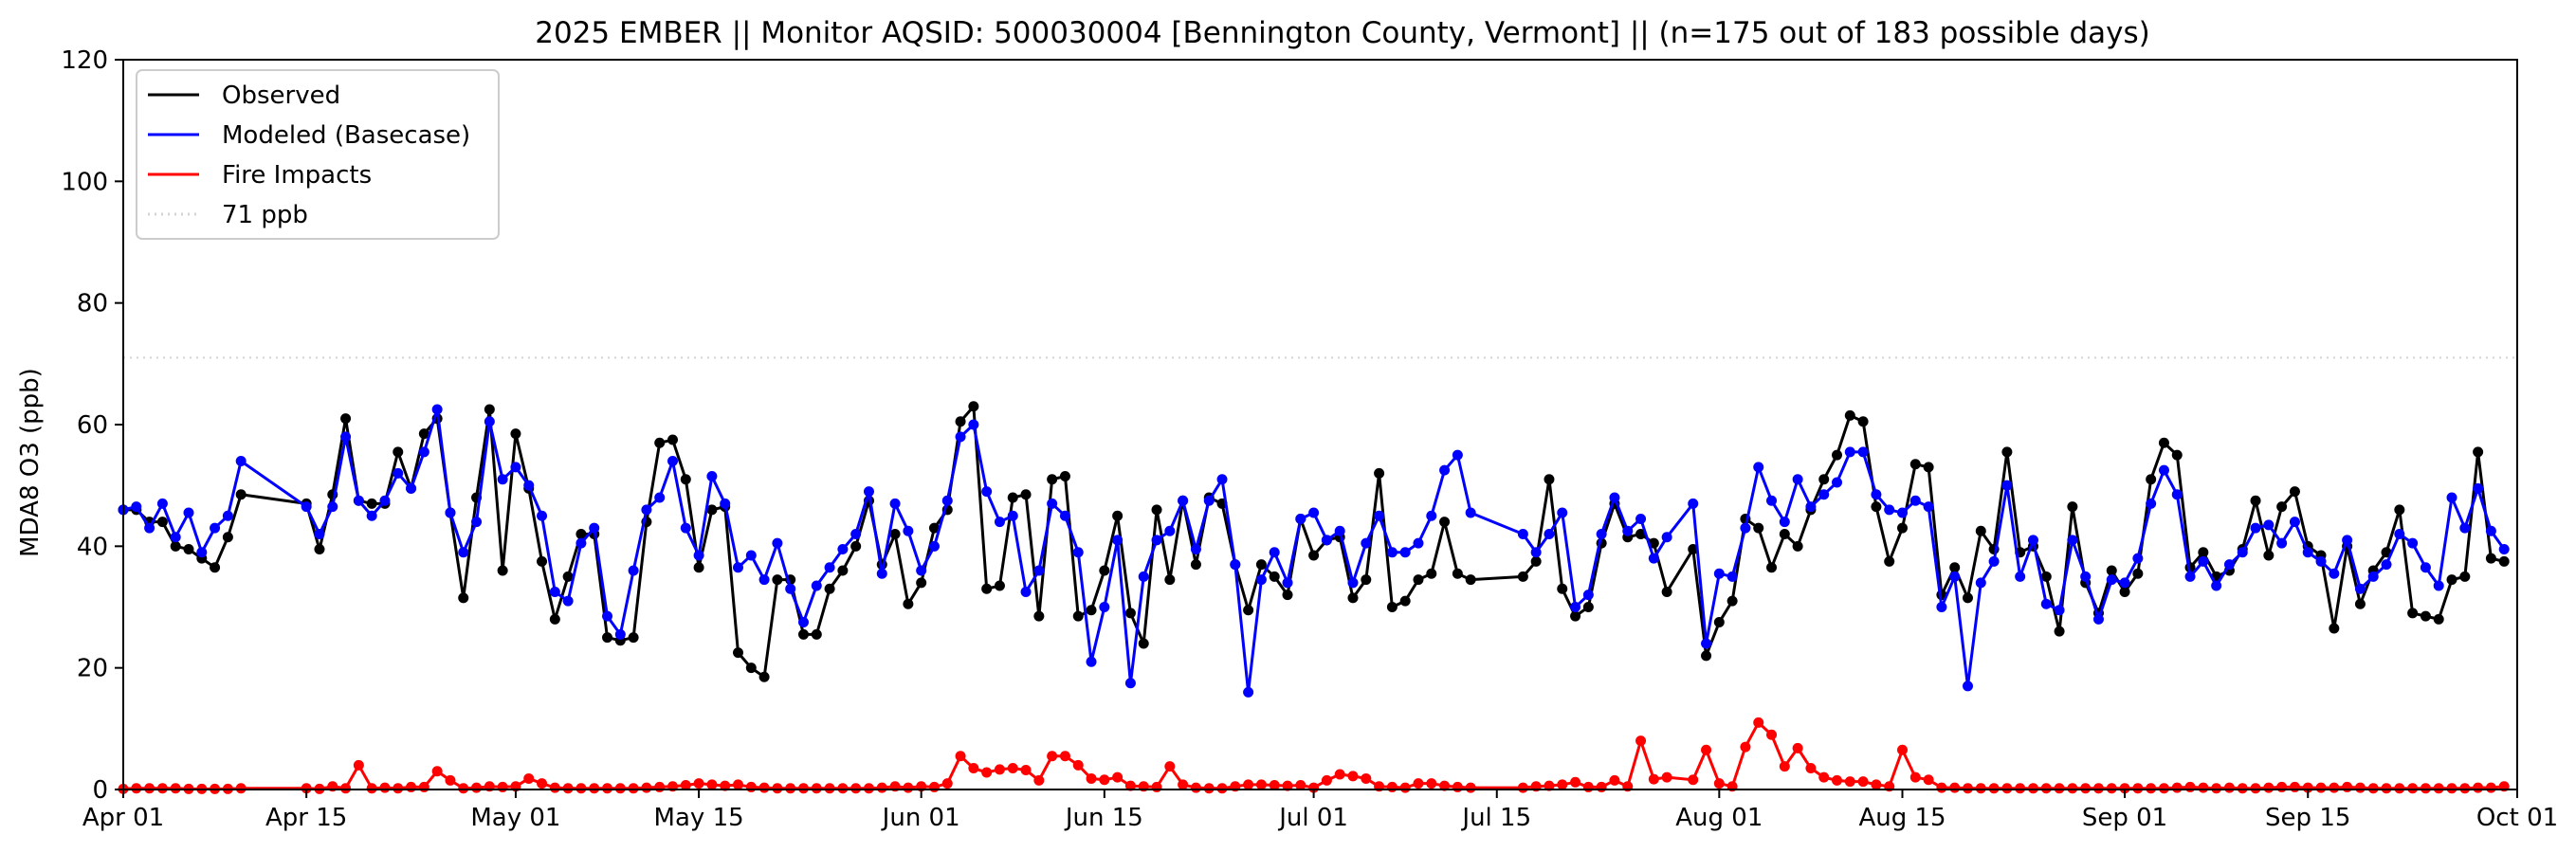  I want to click on x-tick-label: May 15, so click(699, 818).